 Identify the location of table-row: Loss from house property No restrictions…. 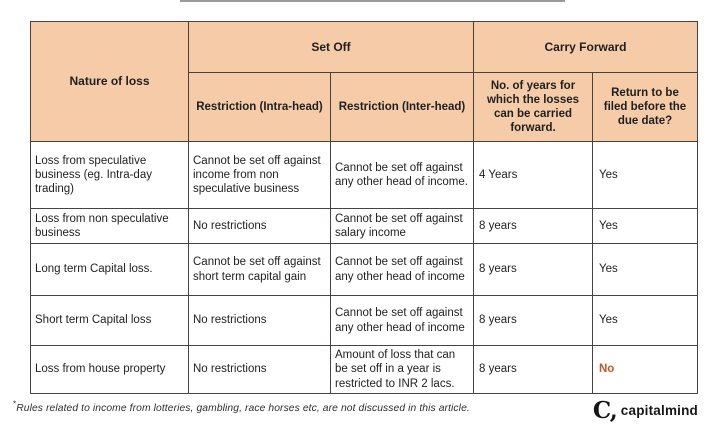
(364, 369).